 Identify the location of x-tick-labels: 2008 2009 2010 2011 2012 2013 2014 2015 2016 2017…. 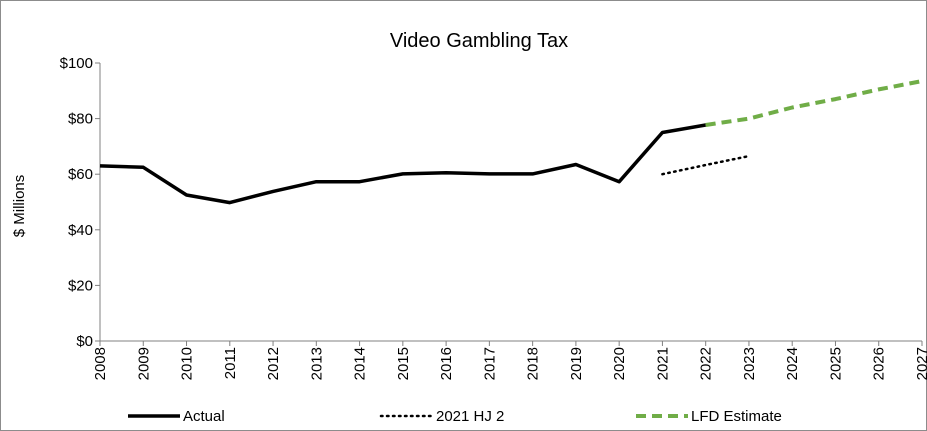
(509, 363).